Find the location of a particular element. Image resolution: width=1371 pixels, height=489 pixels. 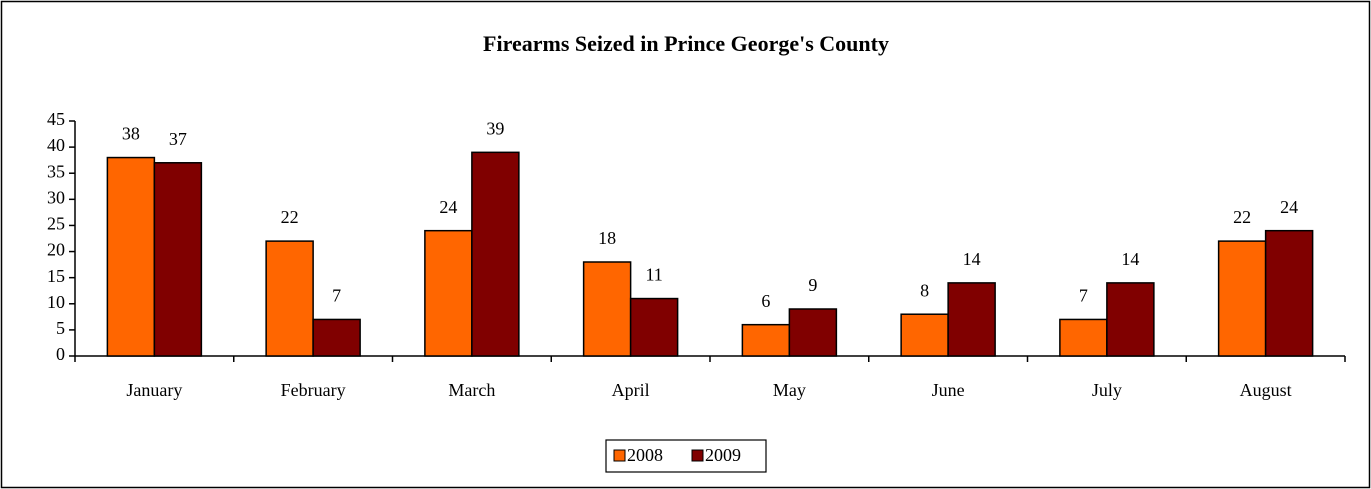

data-label: 37 is located at coordinates (178, 139).